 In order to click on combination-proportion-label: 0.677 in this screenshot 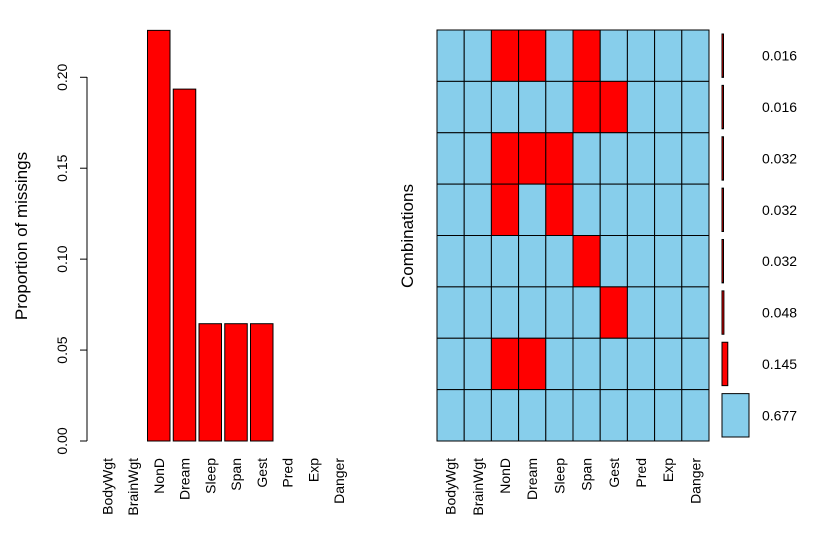, I will do `click(779, 415)`.